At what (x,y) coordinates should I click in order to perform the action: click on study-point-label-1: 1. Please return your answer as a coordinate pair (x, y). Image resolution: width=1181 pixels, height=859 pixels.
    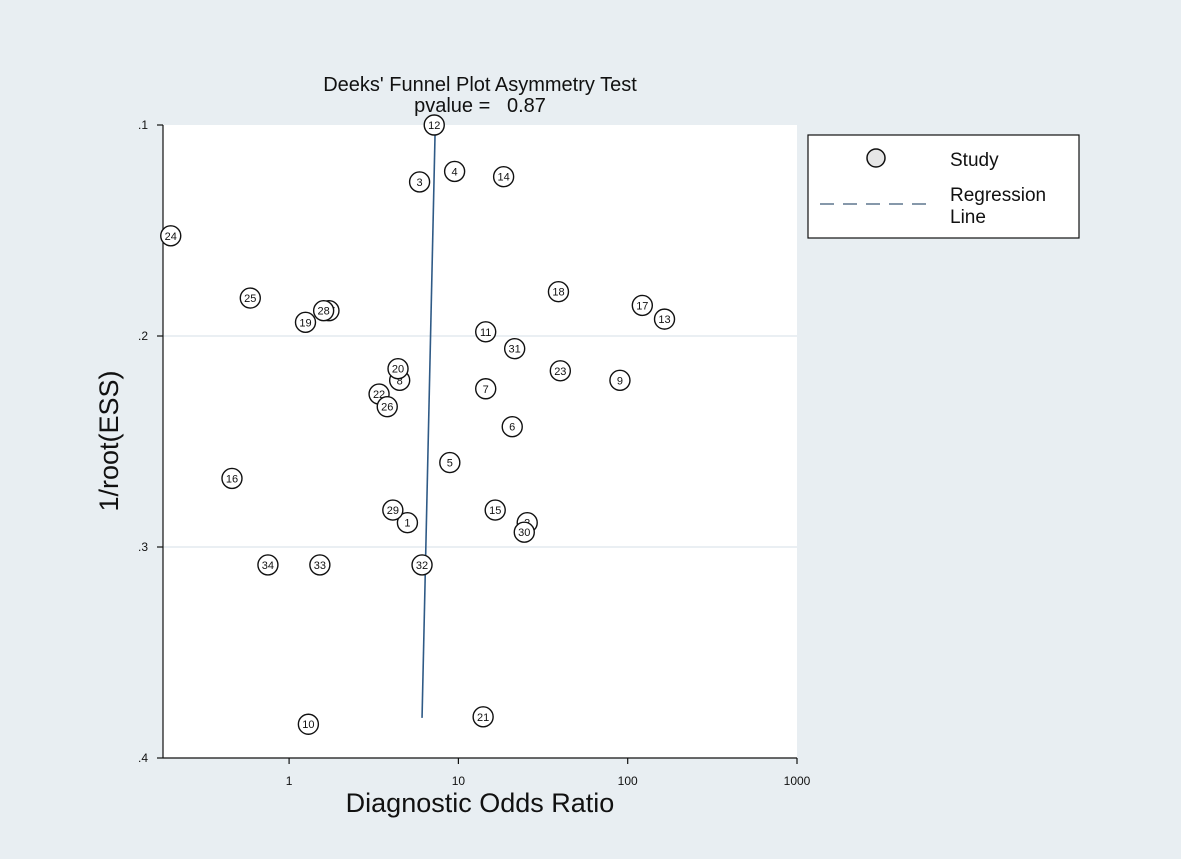
    Looking at the image, I should click on (407, 524).